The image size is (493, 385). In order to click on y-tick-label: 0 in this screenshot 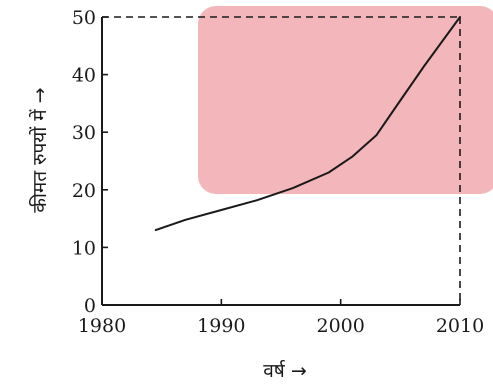, I will do `click(90, 306)`.